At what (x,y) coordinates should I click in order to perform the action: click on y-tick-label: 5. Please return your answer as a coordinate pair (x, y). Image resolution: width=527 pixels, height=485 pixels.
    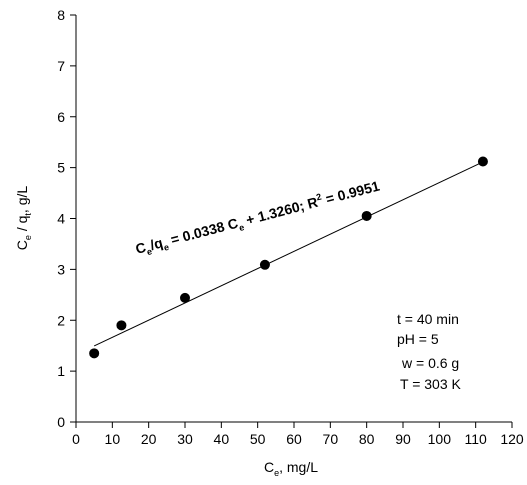
    Looking at the image, I should click on (61, 168).